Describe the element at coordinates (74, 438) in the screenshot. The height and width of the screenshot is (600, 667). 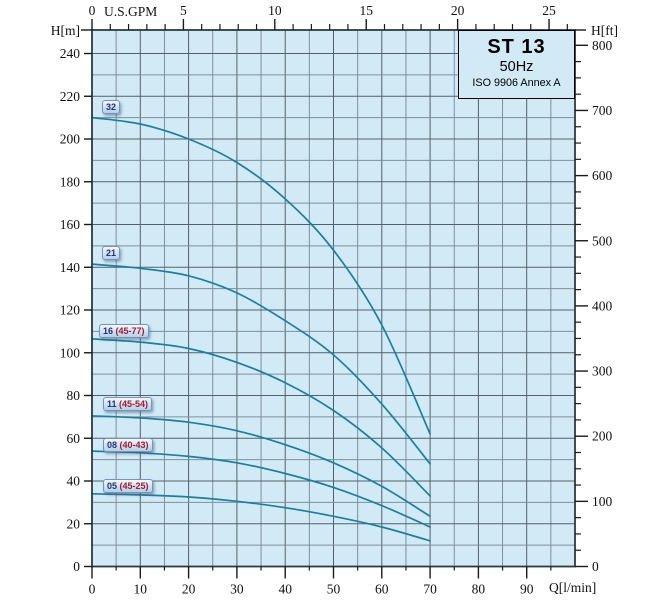
I see `left-axis-tick-label: 60` at that location.